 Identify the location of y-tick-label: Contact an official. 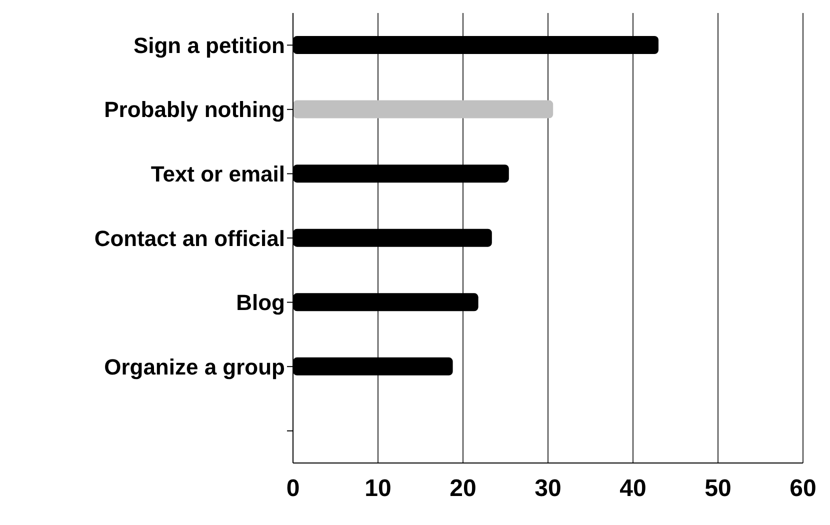
(189, 238).